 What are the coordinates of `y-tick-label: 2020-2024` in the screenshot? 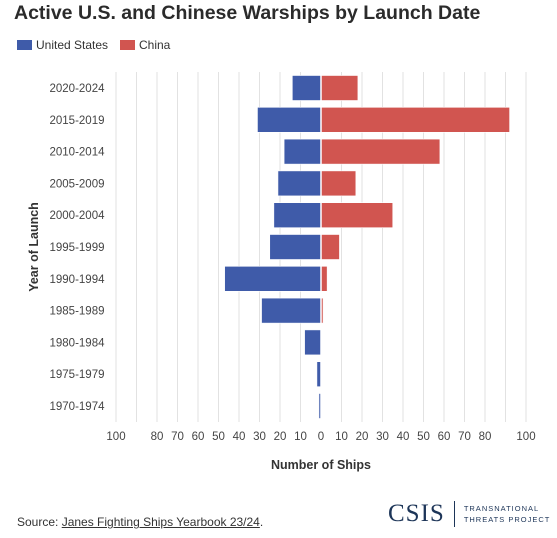 It's located at (78, 89).